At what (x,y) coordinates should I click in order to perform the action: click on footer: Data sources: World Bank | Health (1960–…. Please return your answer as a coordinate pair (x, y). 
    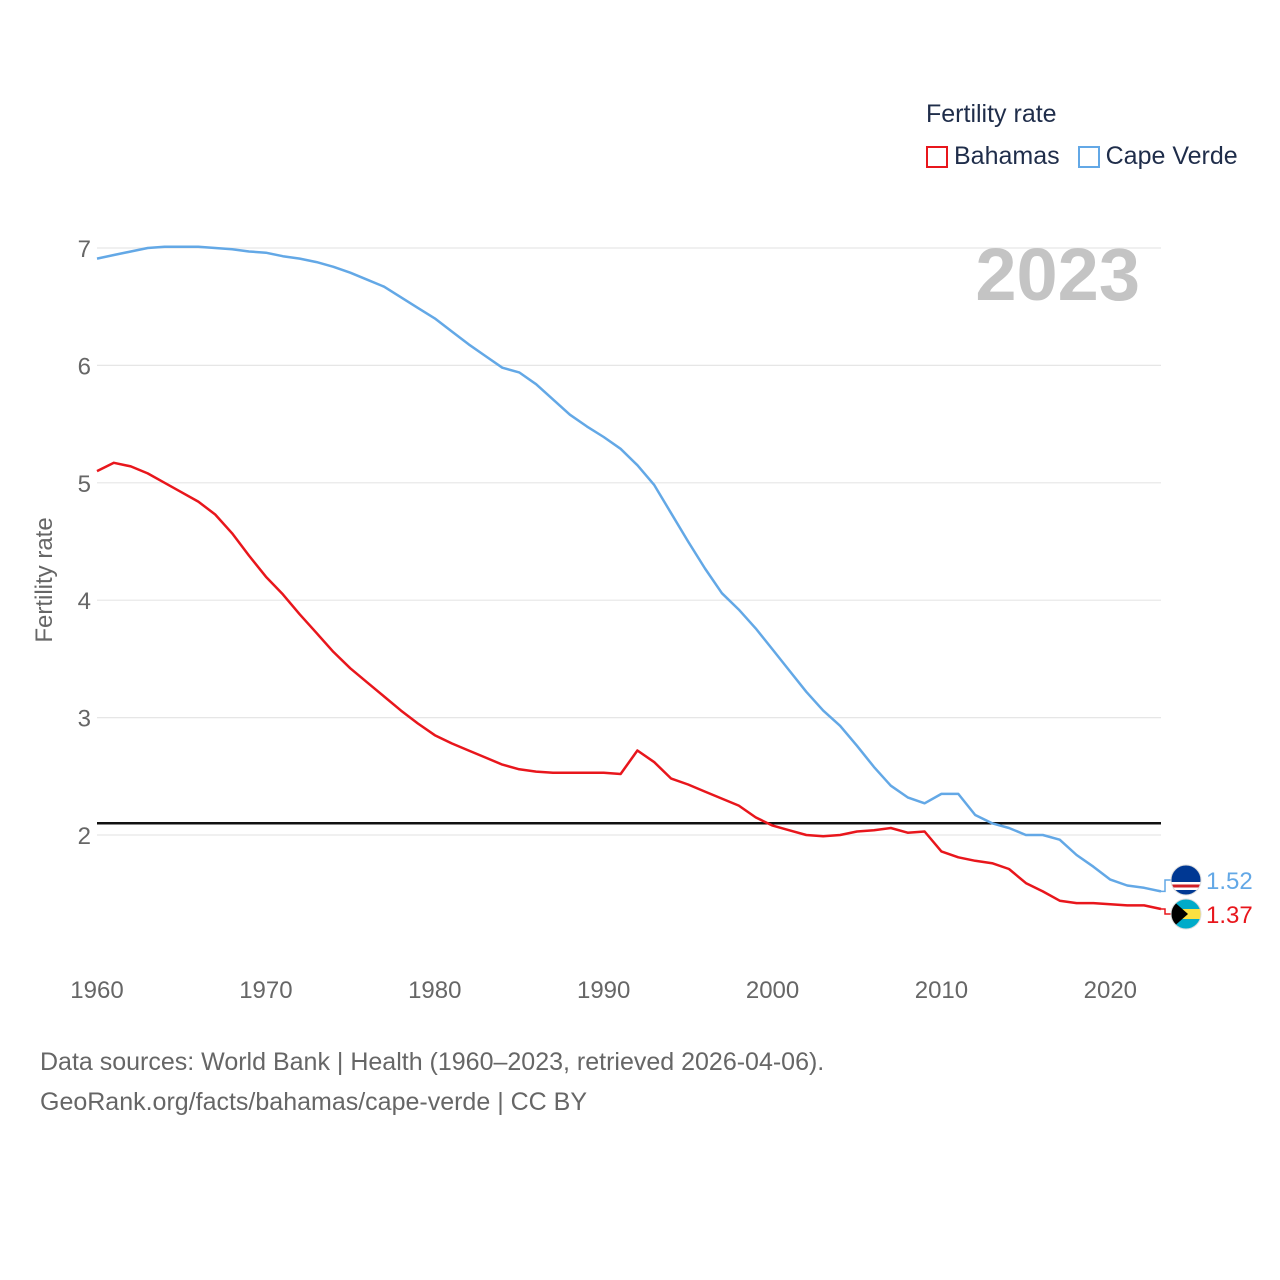
    Looking at the image, I should click on (432, 1082).